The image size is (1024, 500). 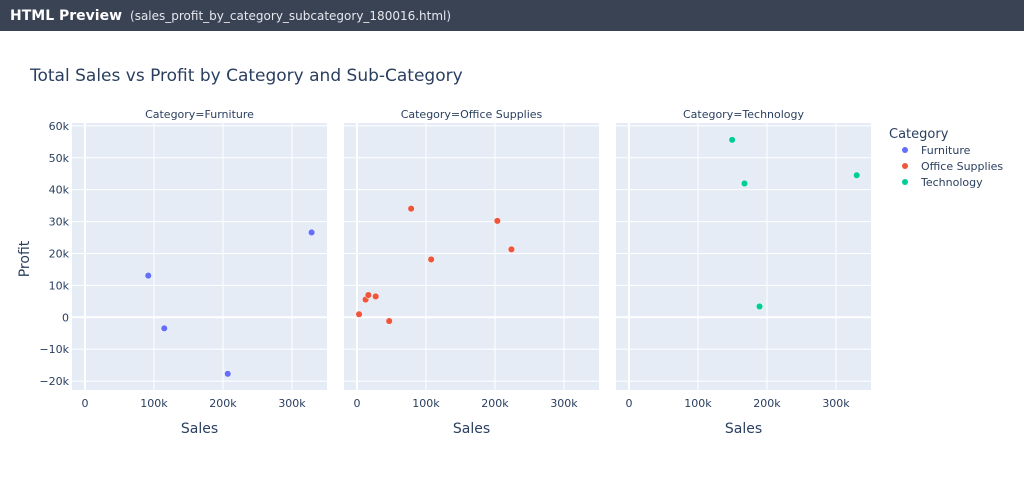 I want to click on y-tick-label: 10k, so click(x=59, y=285).